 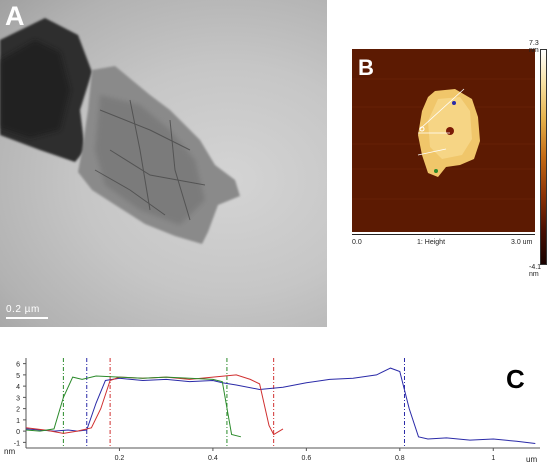 What do you see at coordinates (27, 318) in the screenshot?
I see `scale-bar` at bounding box center [27, 318].